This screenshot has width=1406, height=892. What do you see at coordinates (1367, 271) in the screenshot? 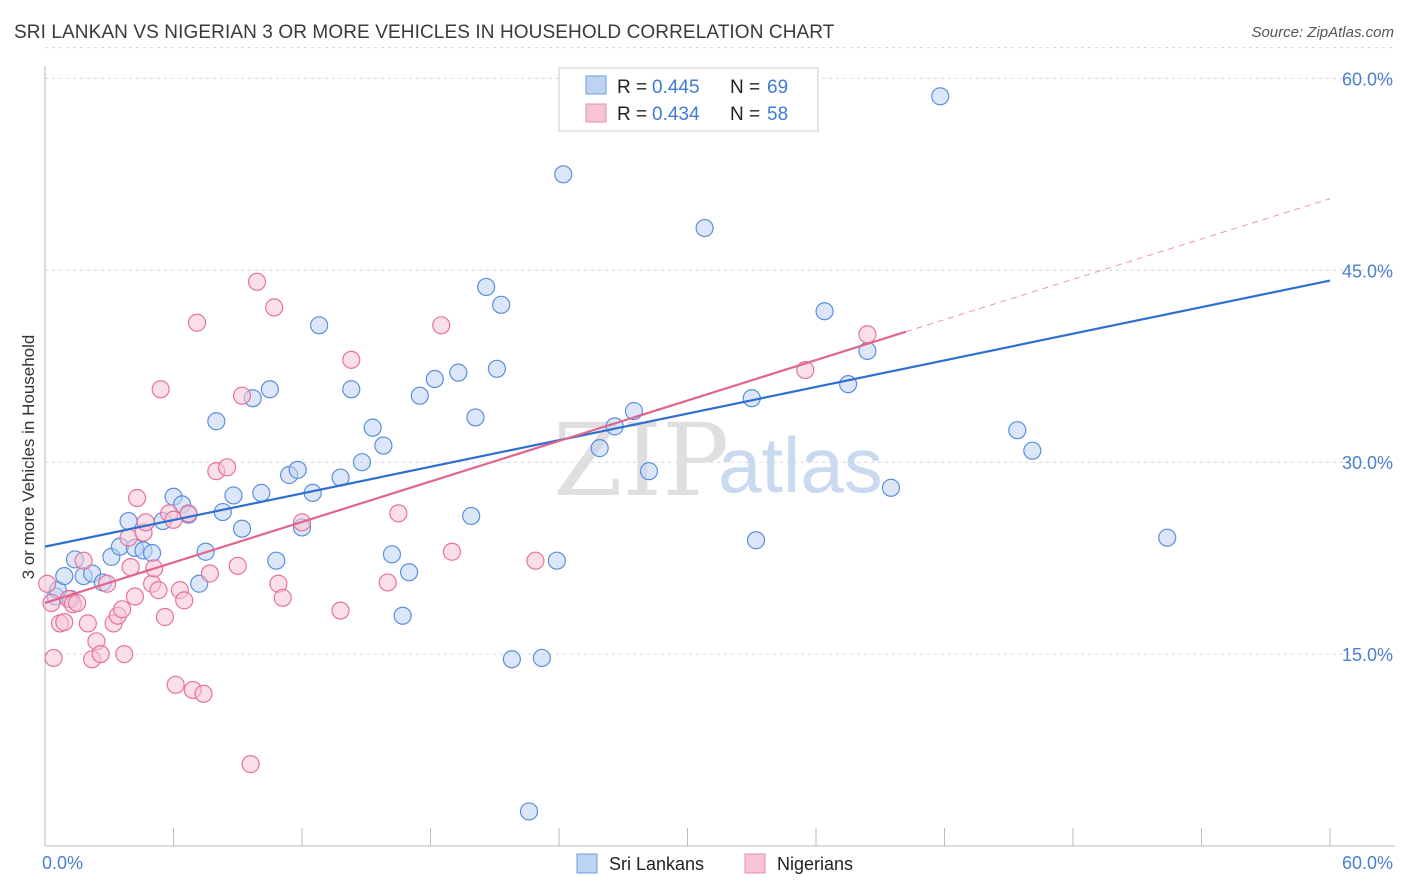
I see `y-tick-label: 45.0%` at bounding box center [1367, 271].